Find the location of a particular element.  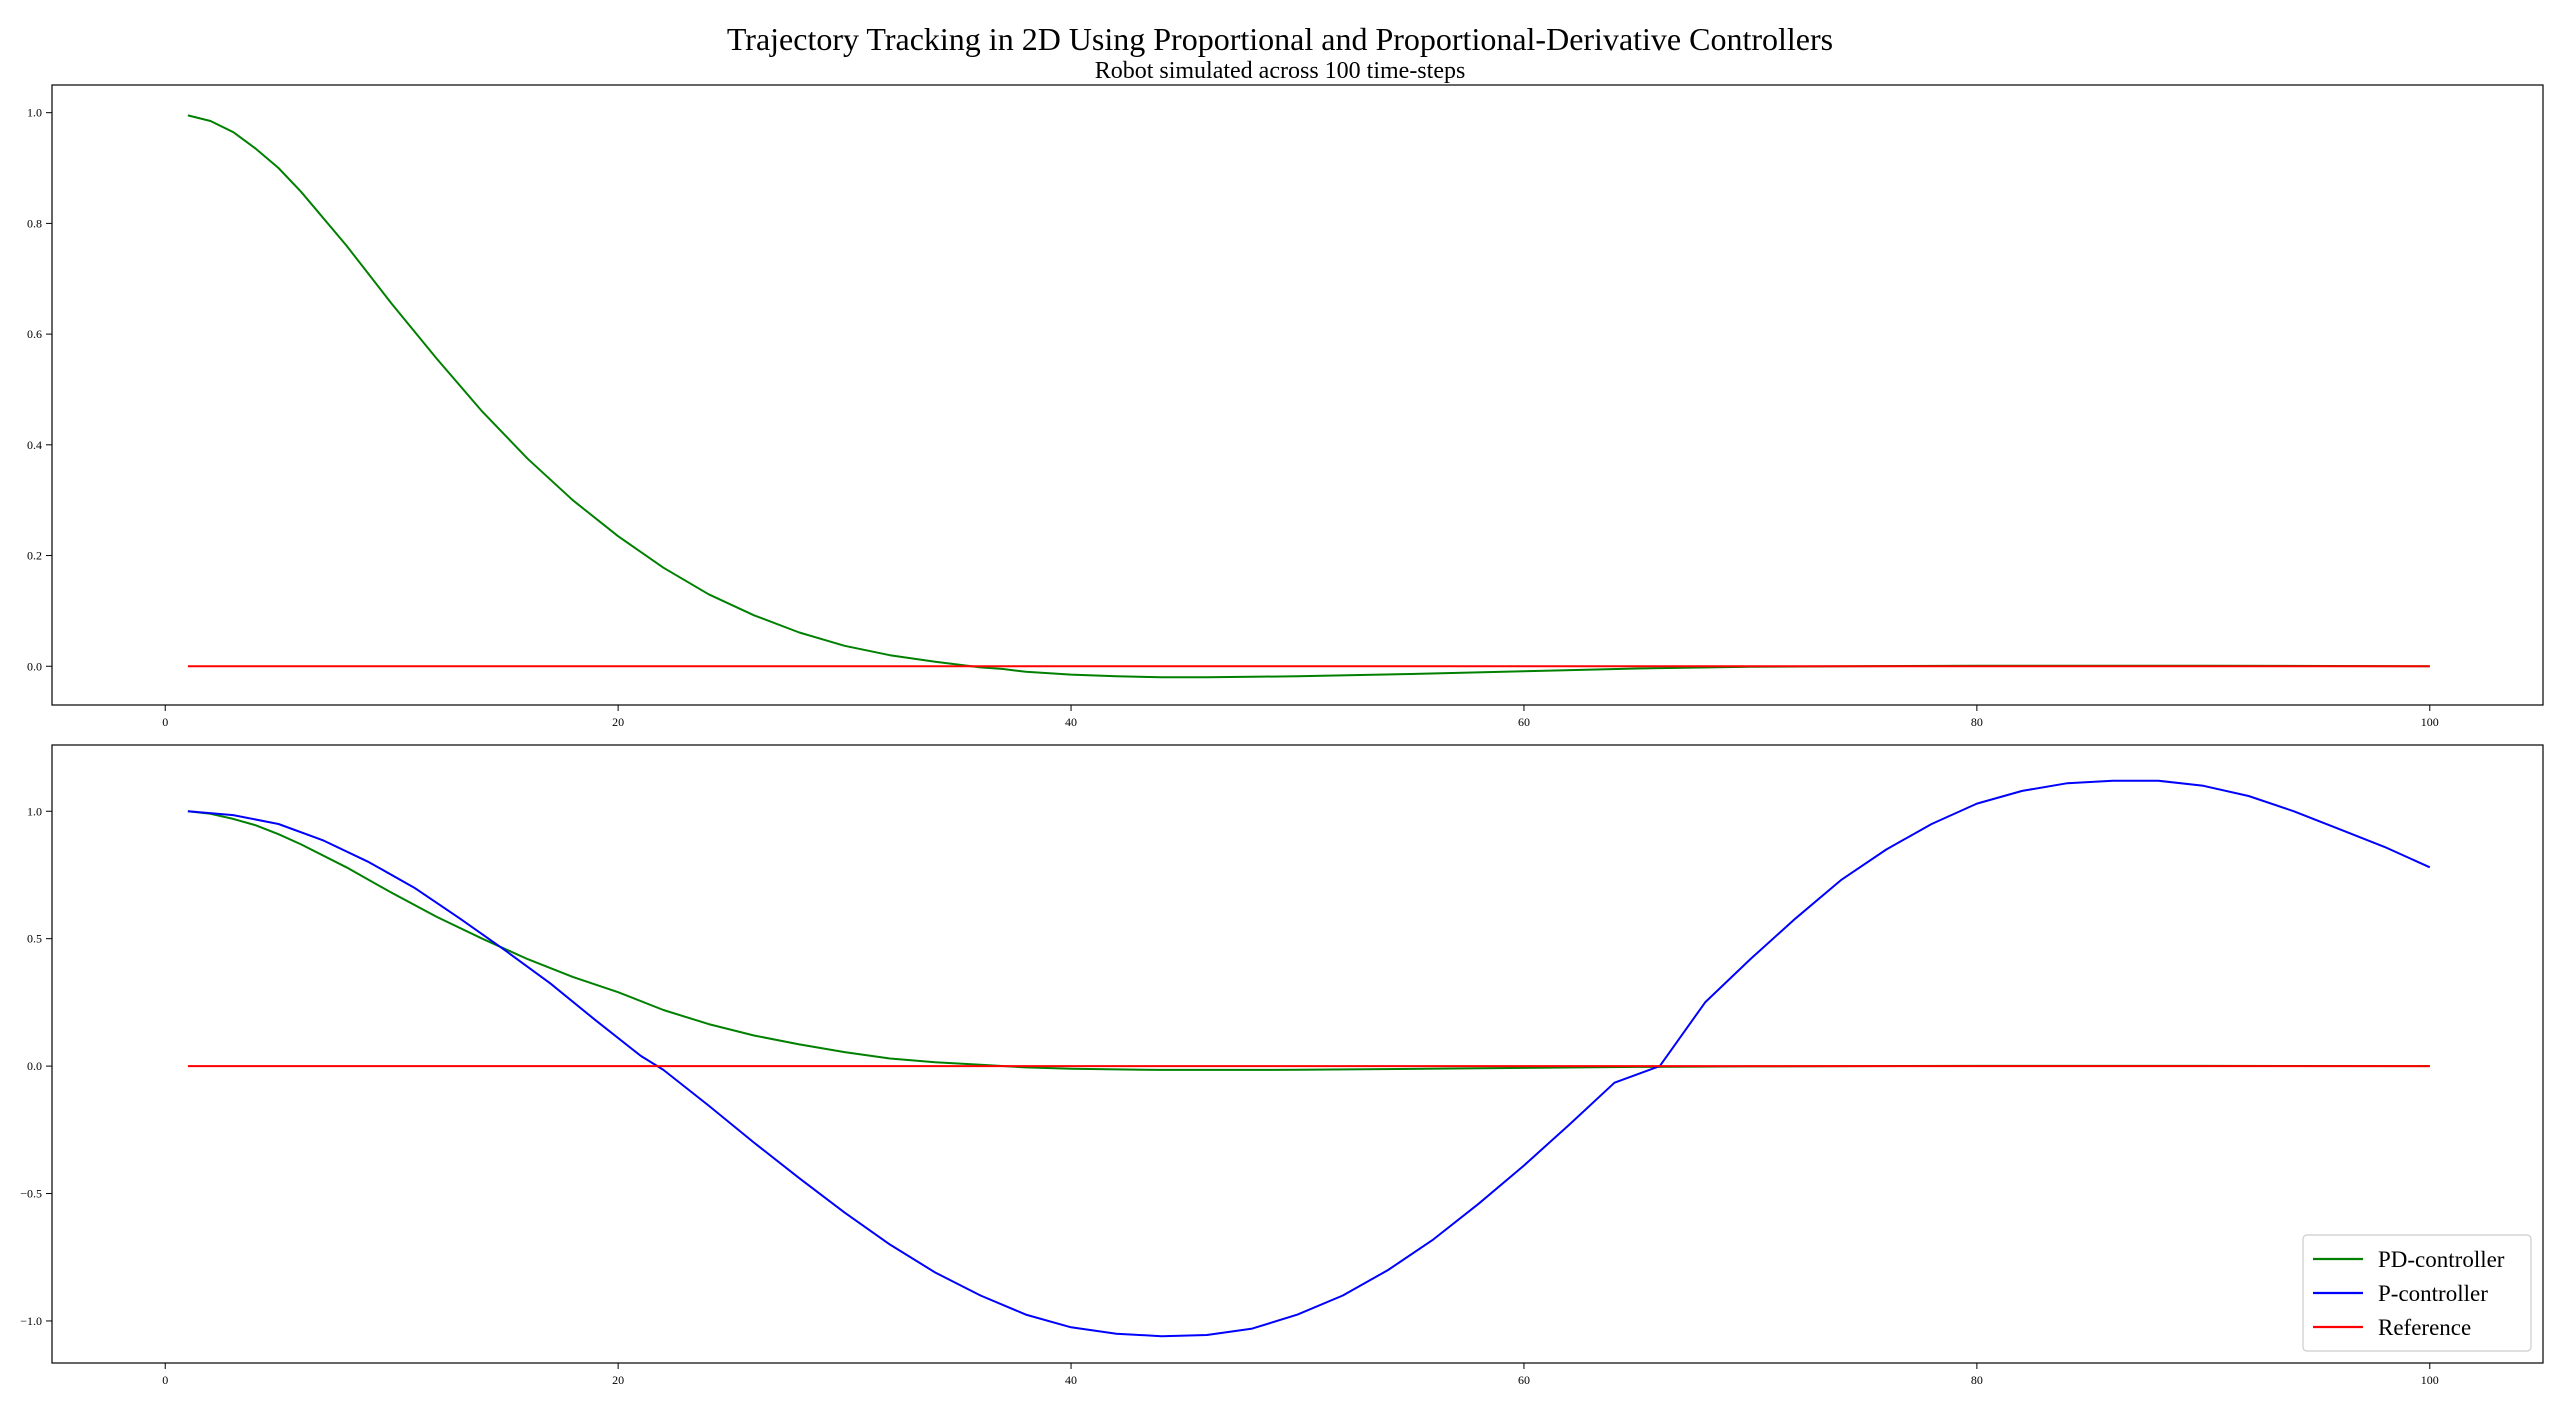

legend-label-ref: Reference is located at coordinates (2424, 1327).